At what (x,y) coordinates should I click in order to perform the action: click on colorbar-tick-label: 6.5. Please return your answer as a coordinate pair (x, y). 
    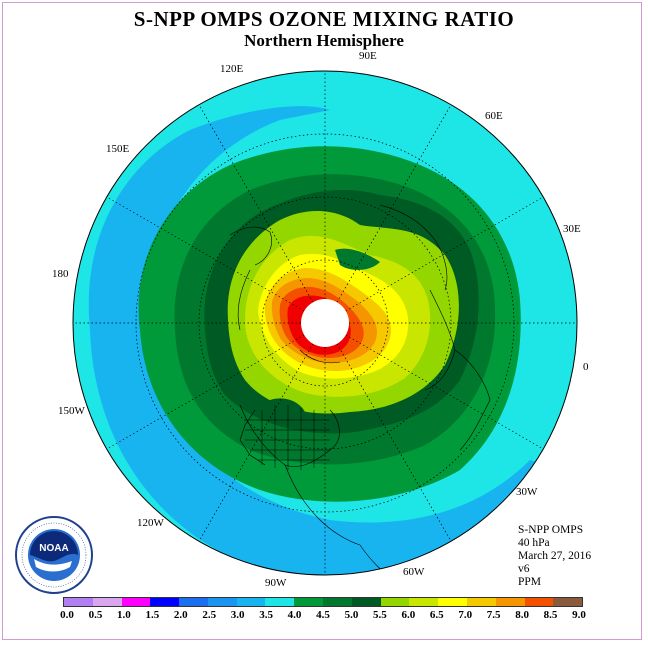
    Looking at the image, I should click on (436, 615).